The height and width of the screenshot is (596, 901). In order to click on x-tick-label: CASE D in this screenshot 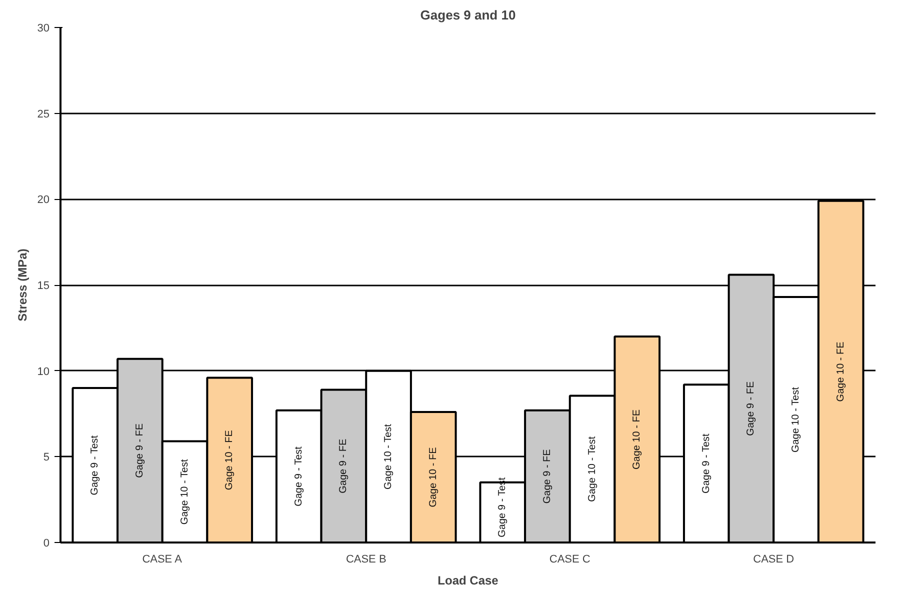, I will do `click(773, 560)`.